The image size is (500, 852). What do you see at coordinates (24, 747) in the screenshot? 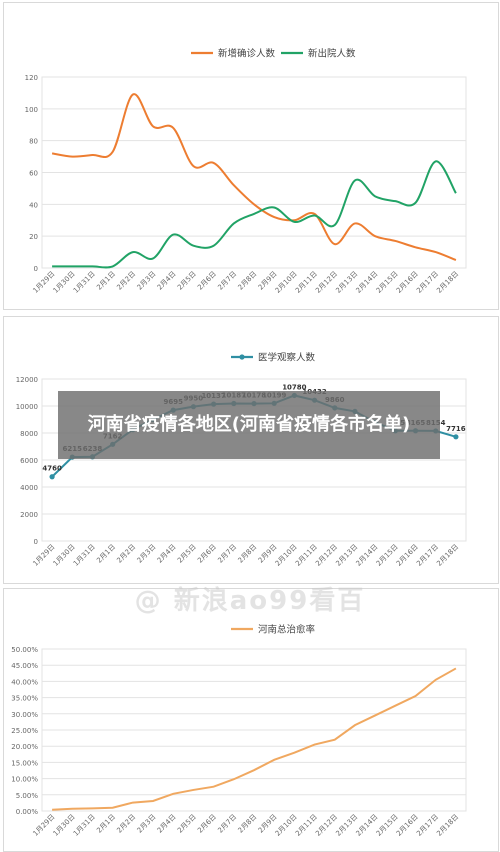
I see `y-tick-label: 20.00%` at bounding box center [24, 747].